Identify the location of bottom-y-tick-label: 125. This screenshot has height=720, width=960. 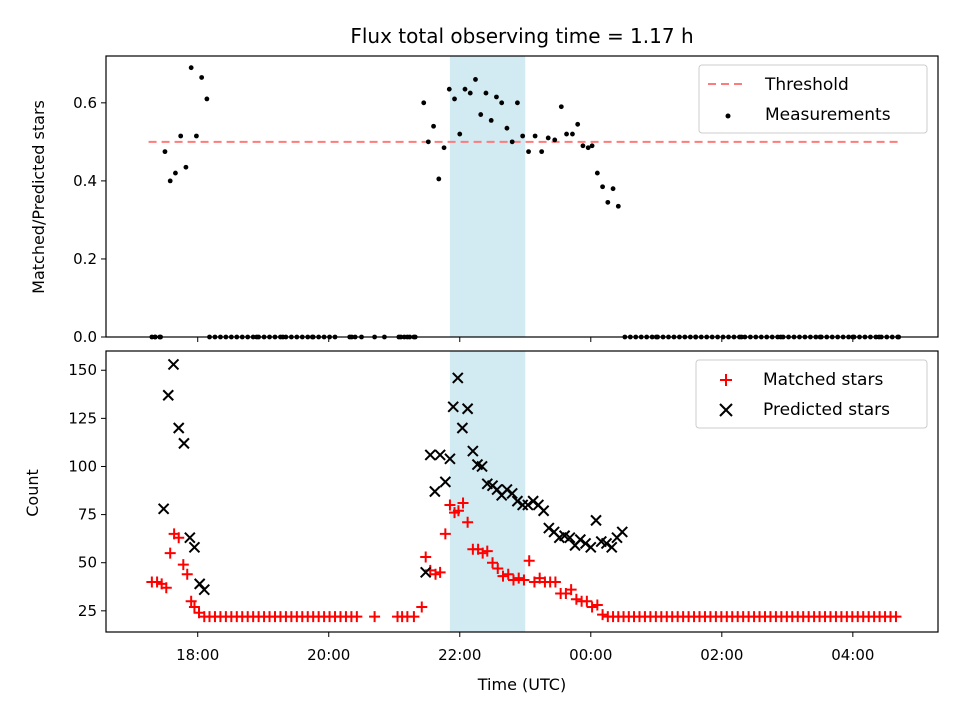
(82, 418).